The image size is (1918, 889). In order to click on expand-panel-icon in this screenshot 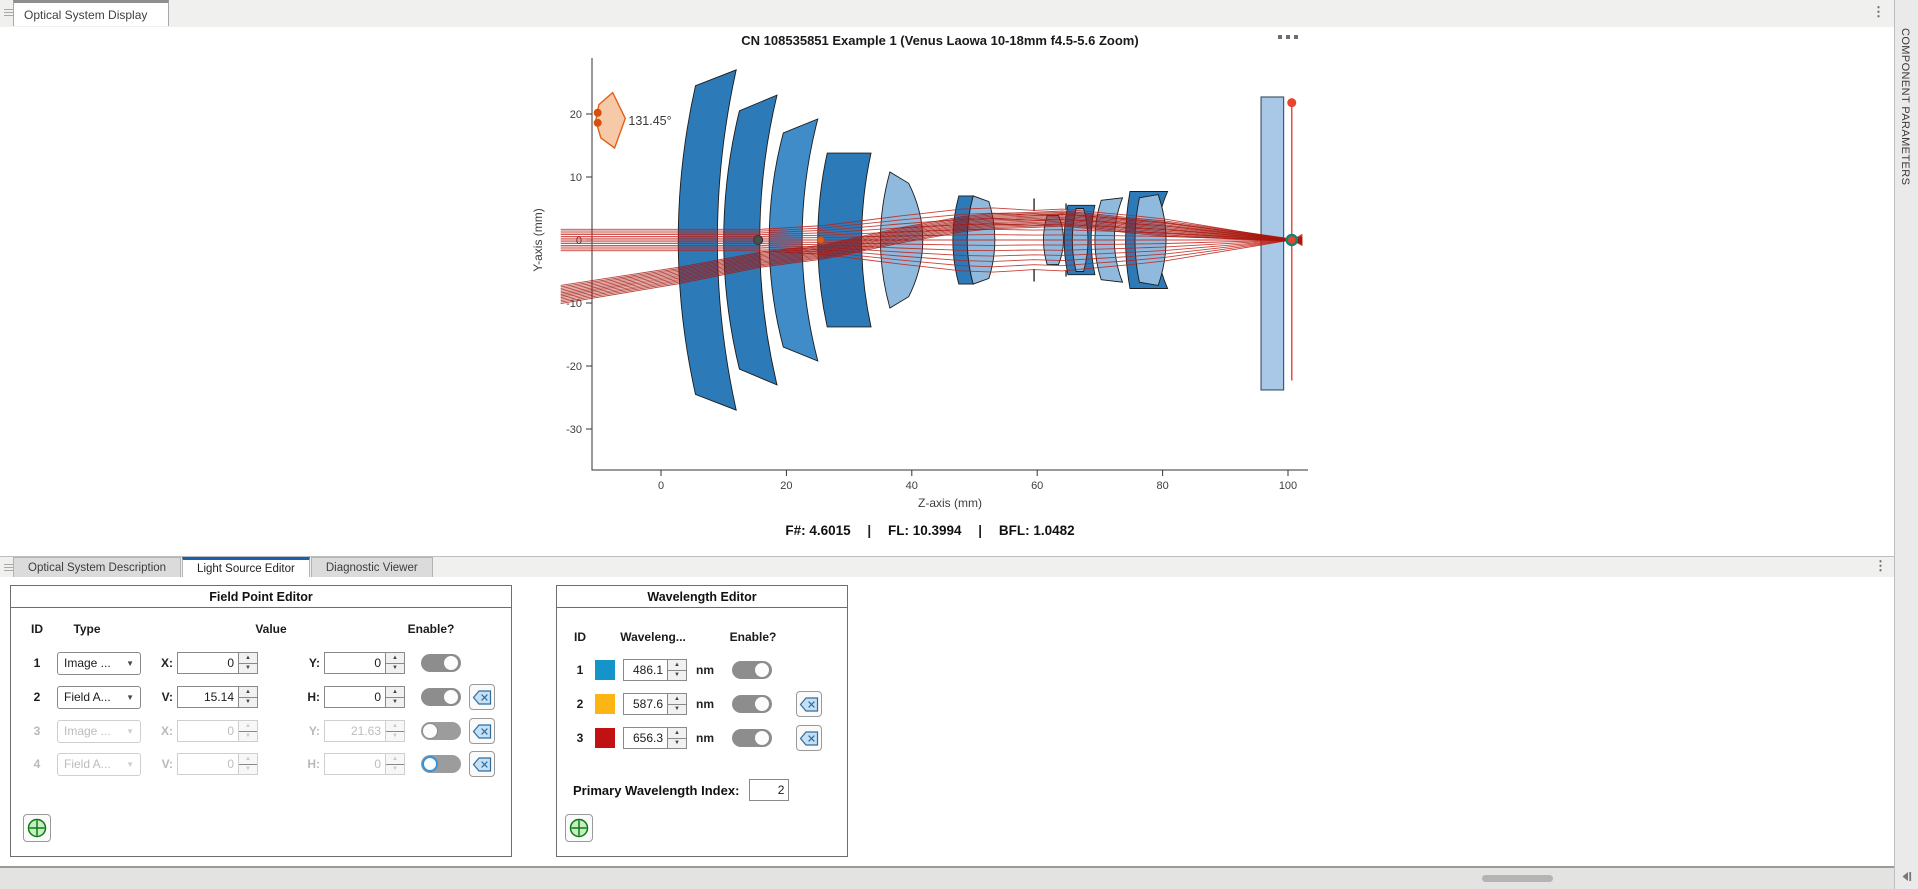, I will do `click(1906, 876)`.